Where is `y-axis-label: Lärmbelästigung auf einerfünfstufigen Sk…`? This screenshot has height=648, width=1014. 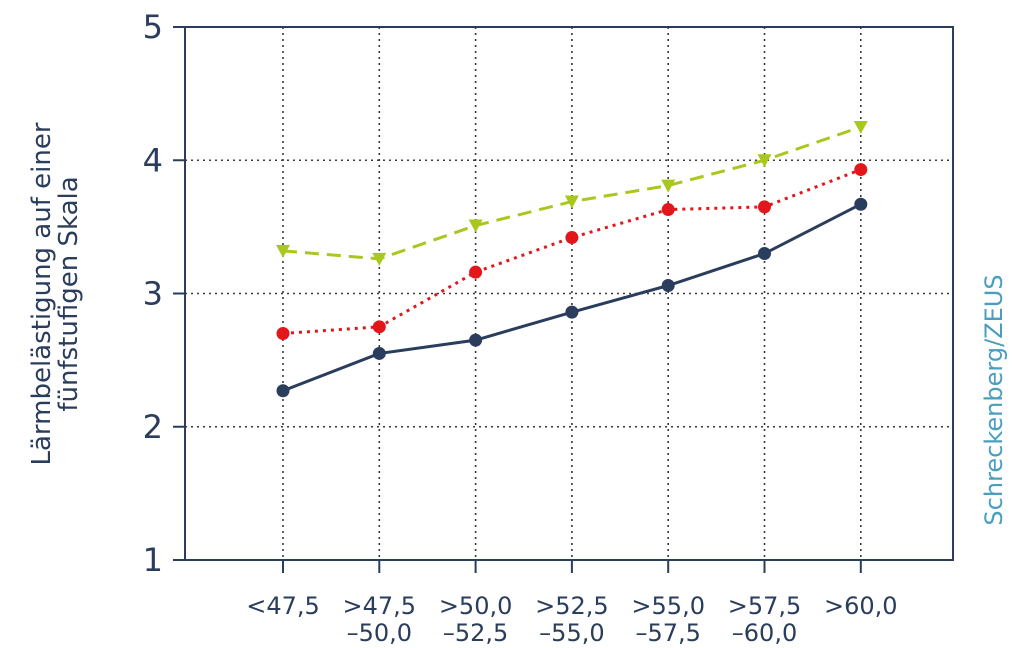
y-axis-label: Lärmbelästigung auf einerfünfstufigen Sk… is located at coordinates (55, 293).